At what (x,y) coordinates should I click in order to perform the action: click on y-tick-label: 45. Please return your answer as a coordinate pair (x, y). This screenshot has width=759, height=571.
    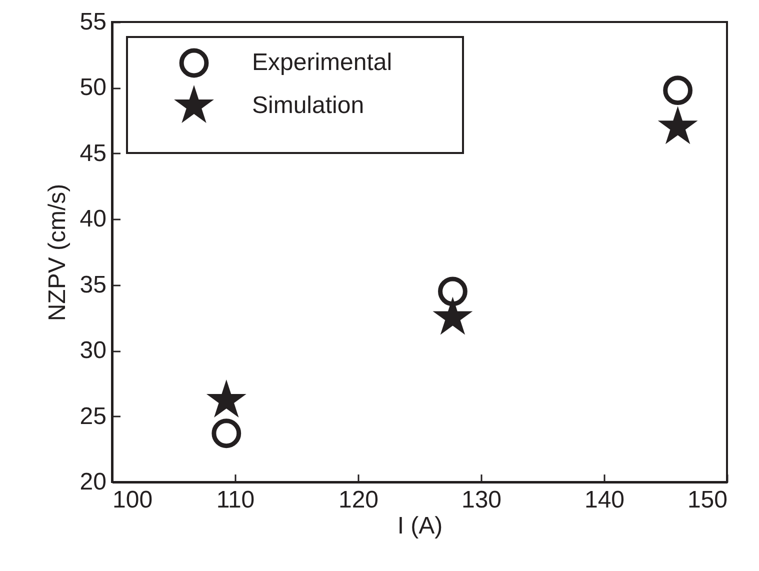
    Looking at the image, I should click on (93, 153).